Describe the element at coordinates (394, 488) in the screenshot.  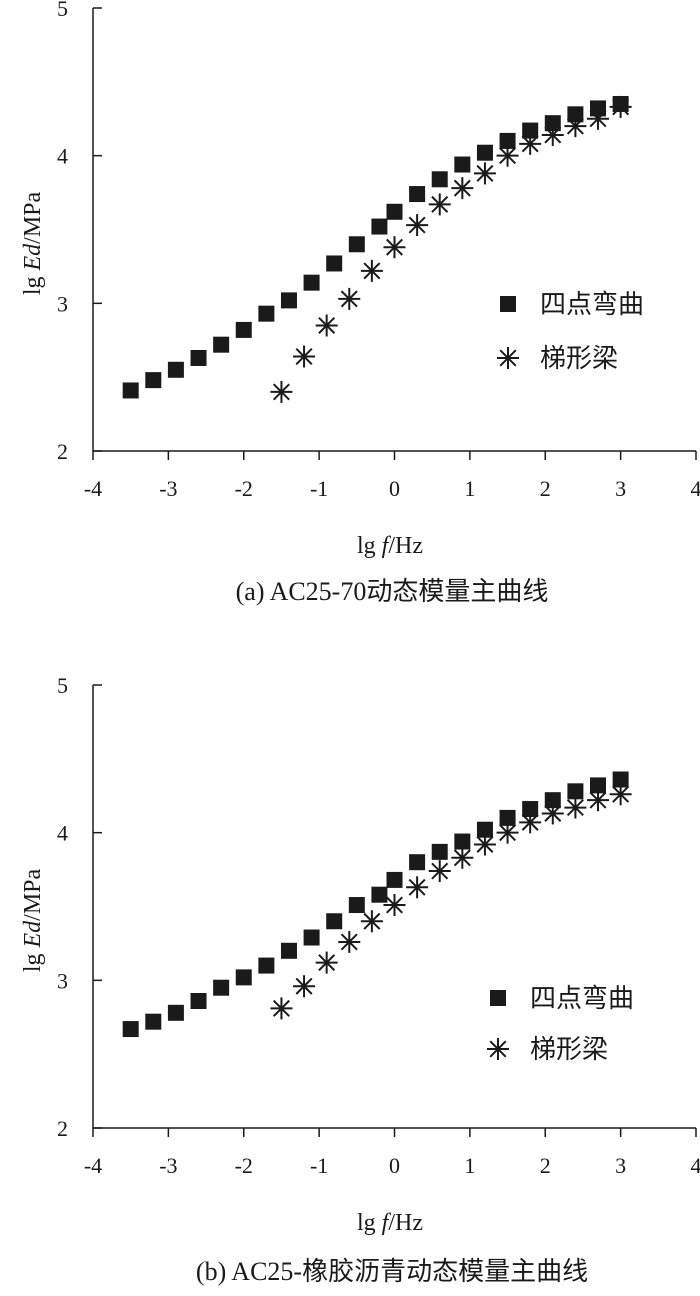
I see `x-tick-label: 0` at that location.